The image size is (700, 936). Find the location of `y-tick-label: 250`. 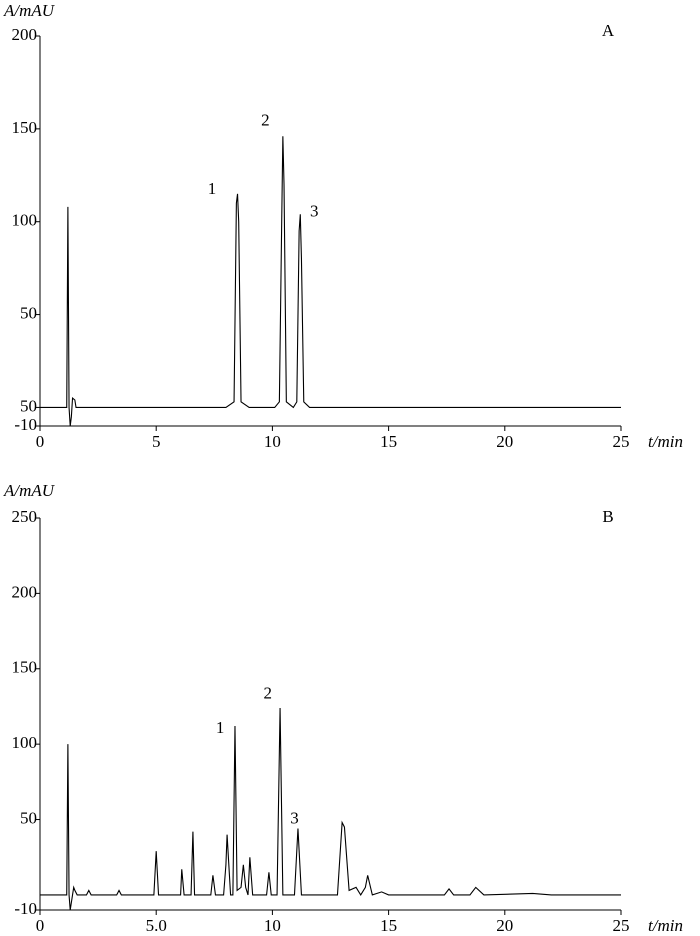

y-tick-label: 250 is located at coordinates (25, 516).